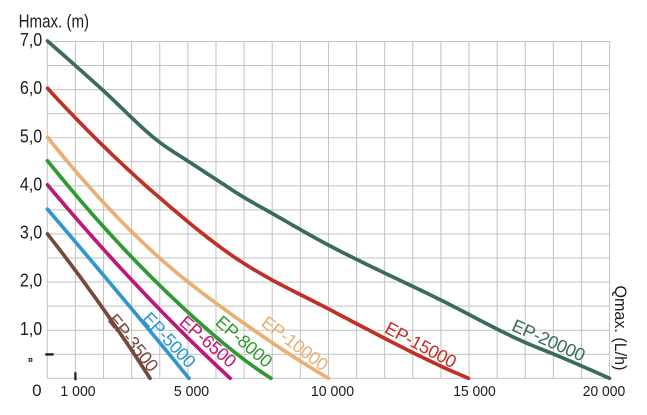 The height and width of the screenshot is (415, 647). What do you see at coordinates (31, 87) in the screenshot?
I see `svg-text: 6,0` at bounding box center [31, 87].